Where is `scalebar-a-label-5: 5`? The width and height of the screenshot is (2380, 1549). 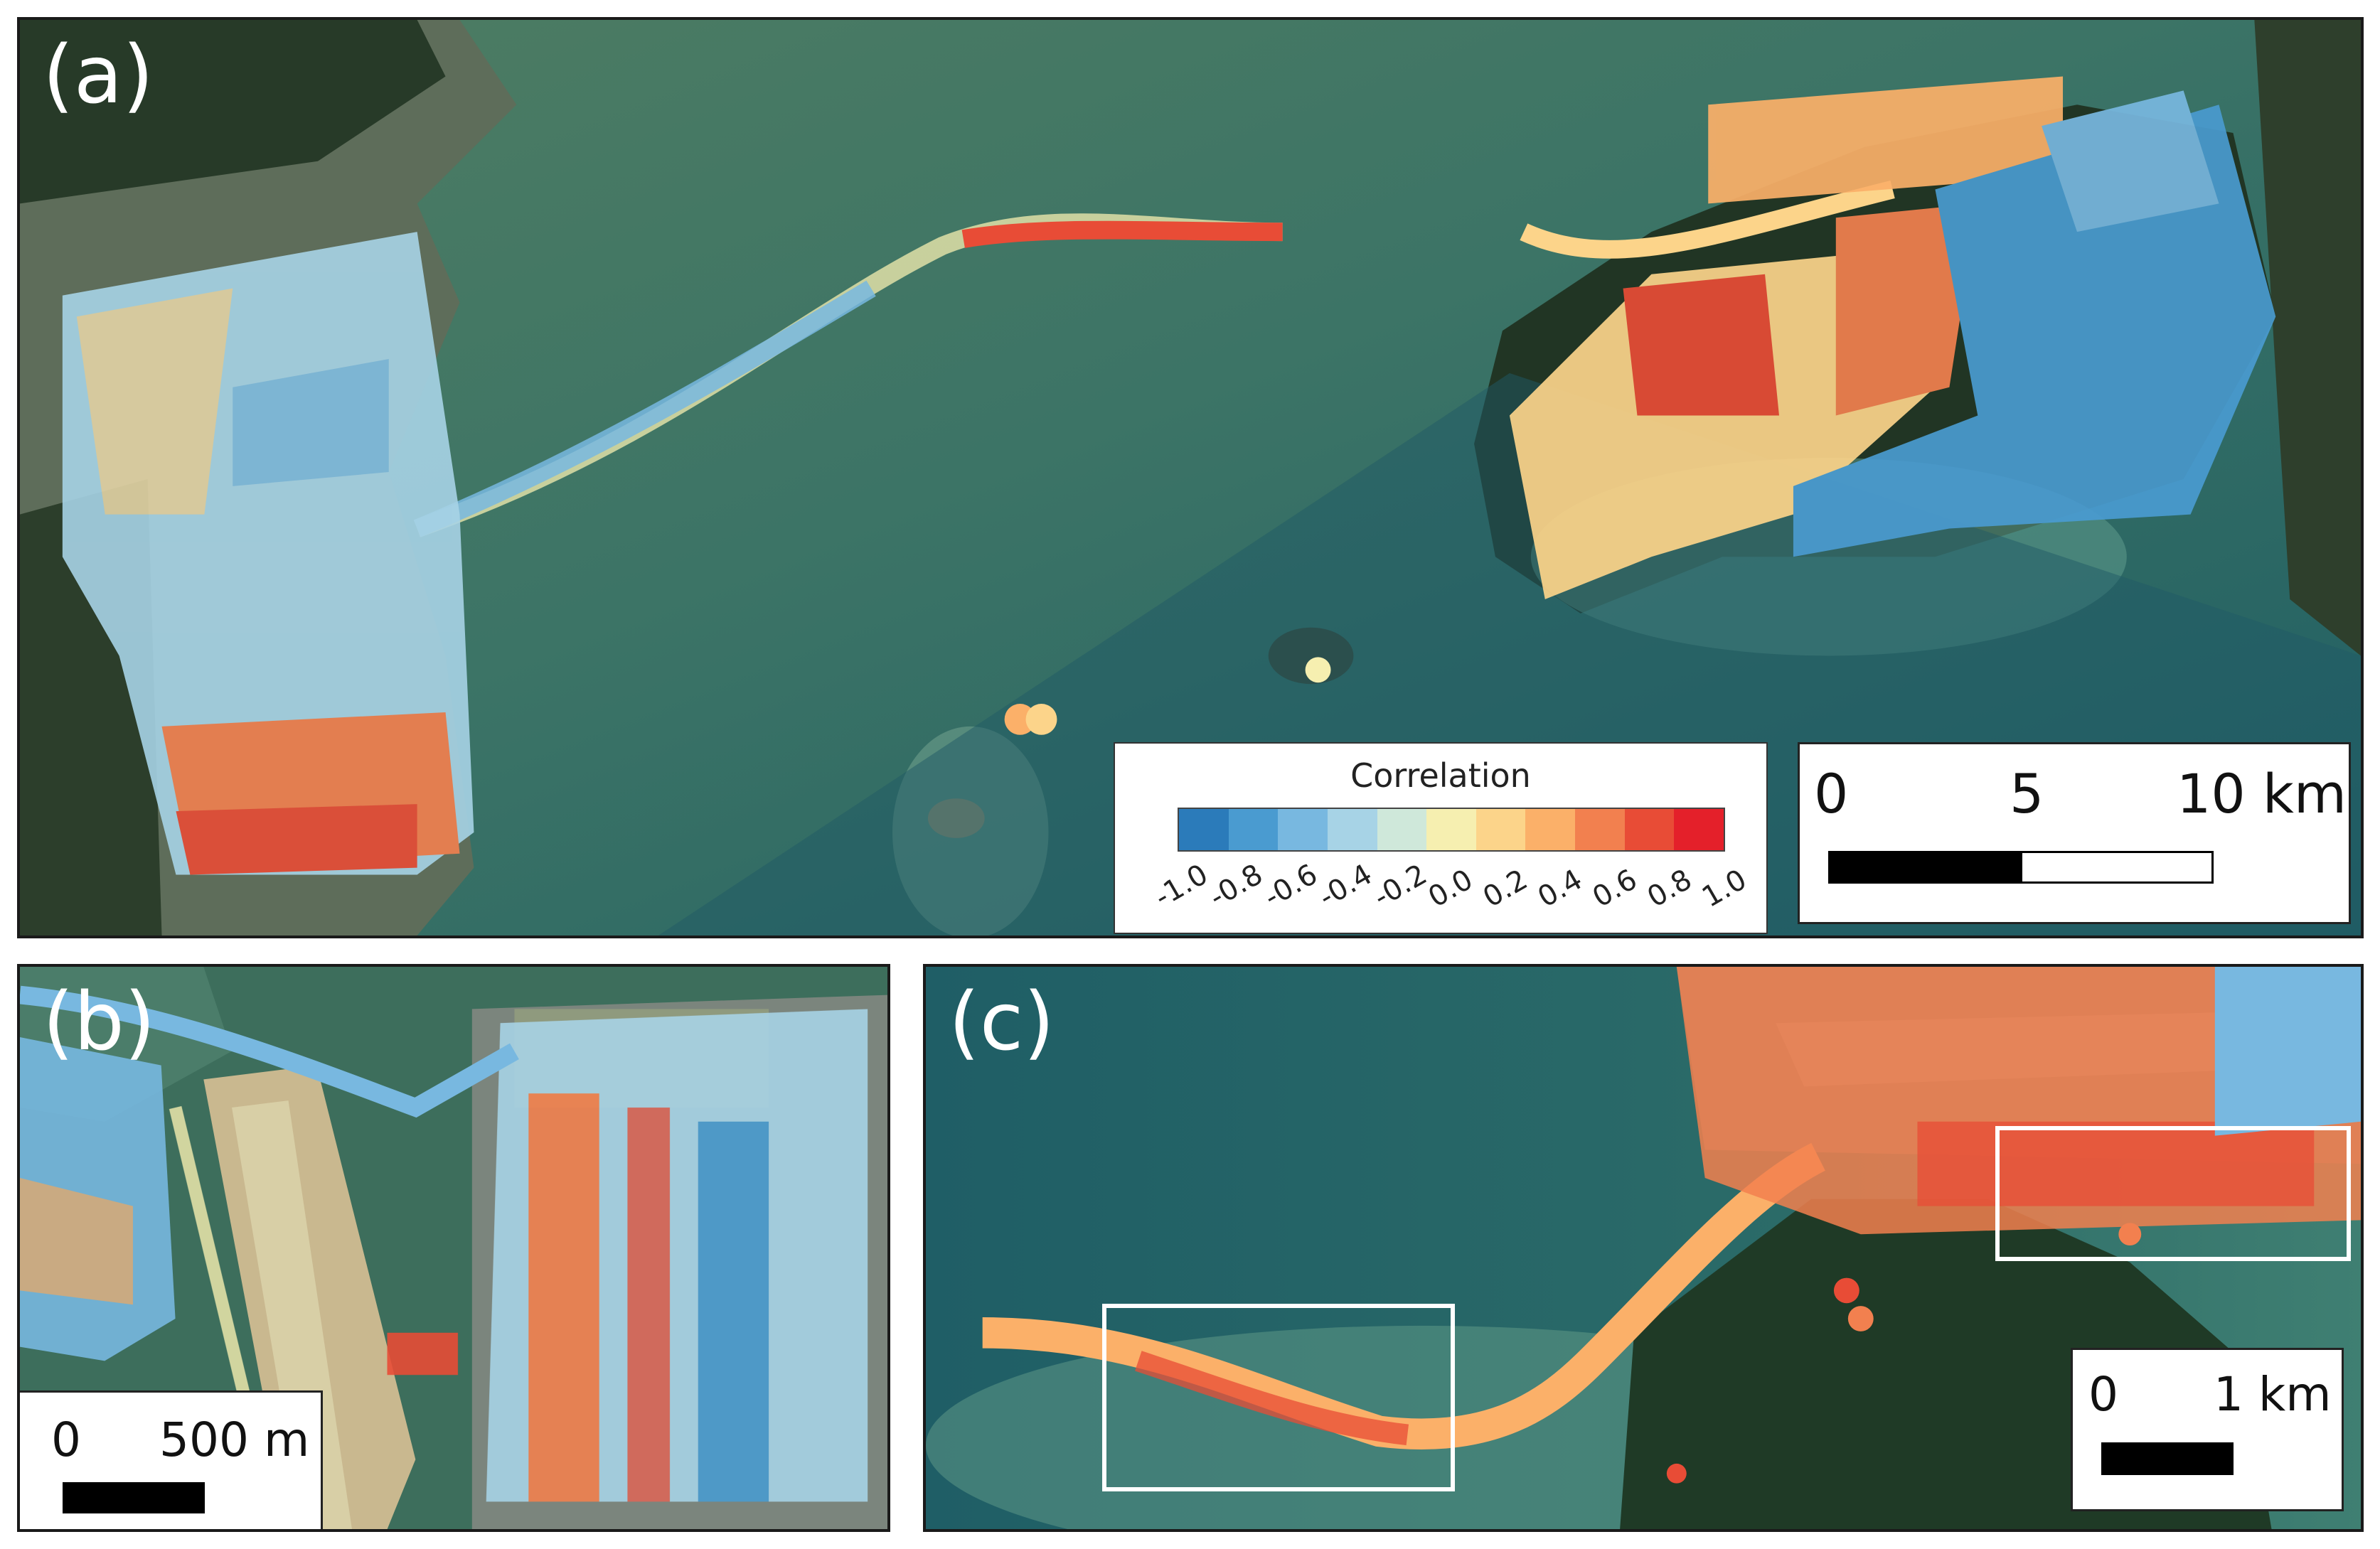
scalebar-a-label-5: 5 is located at coordinates (2027, 793).